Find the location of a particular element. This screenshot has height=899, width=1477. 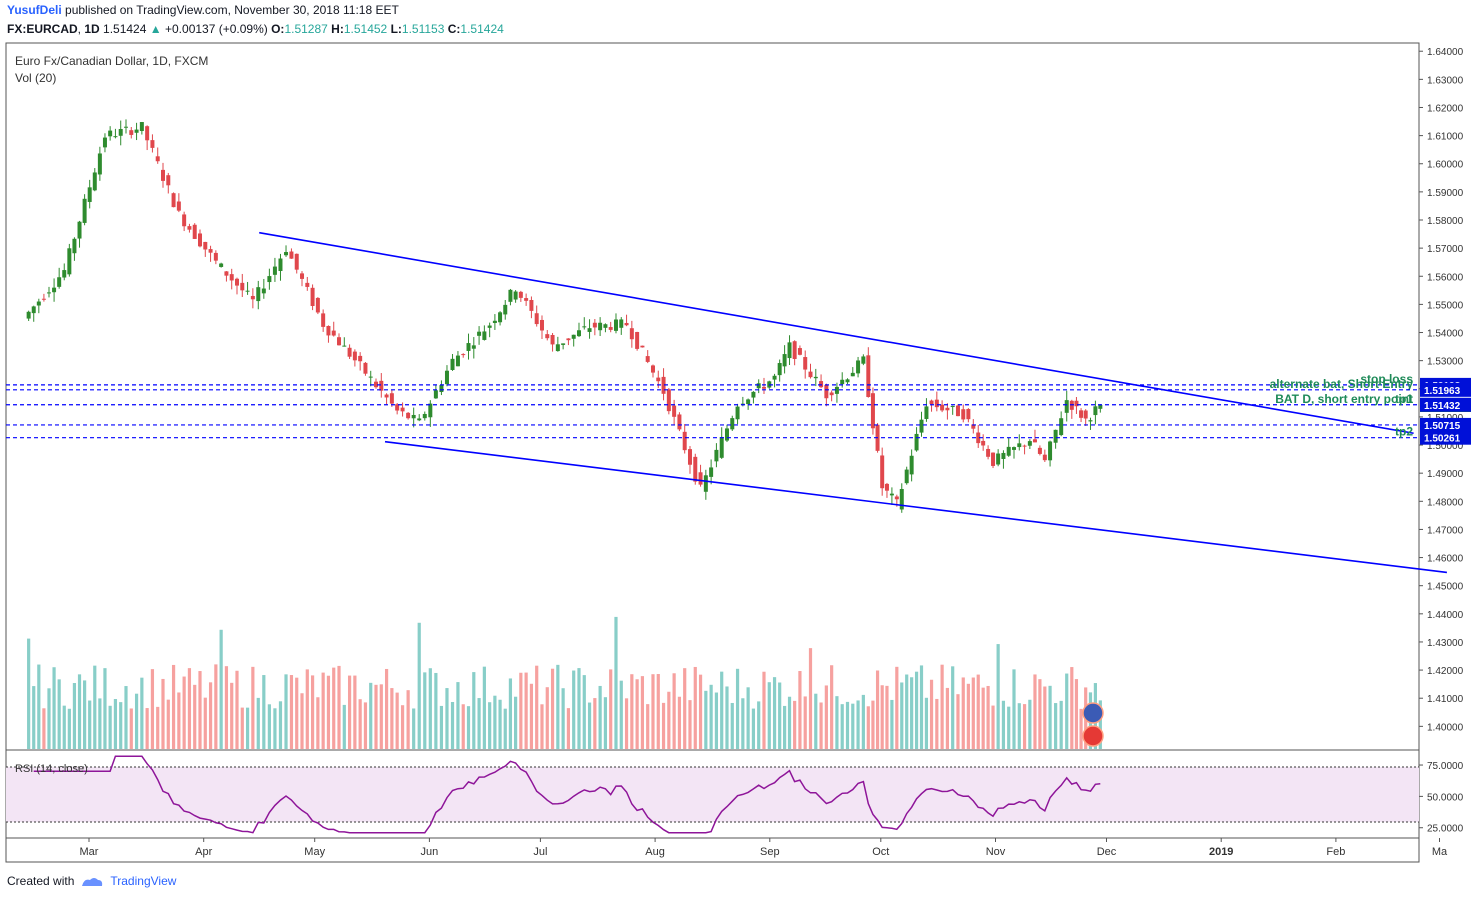

low-value: 1.51153 is located at coordinates (423, 29).